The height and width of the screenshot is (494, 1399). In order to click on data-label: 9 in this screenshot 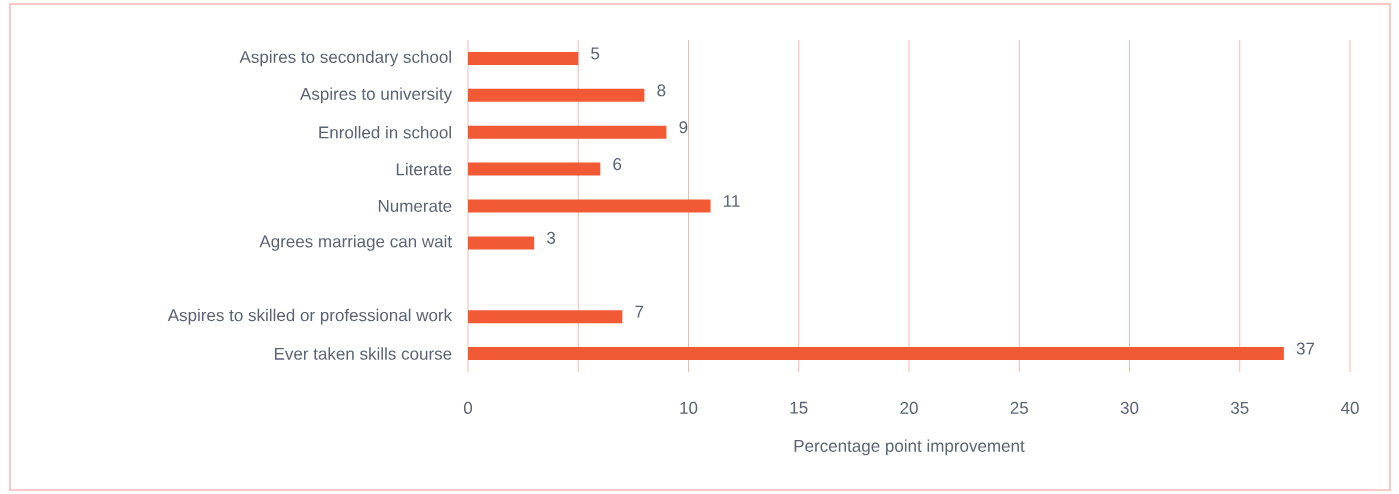, I will do `click(683, 127)`.